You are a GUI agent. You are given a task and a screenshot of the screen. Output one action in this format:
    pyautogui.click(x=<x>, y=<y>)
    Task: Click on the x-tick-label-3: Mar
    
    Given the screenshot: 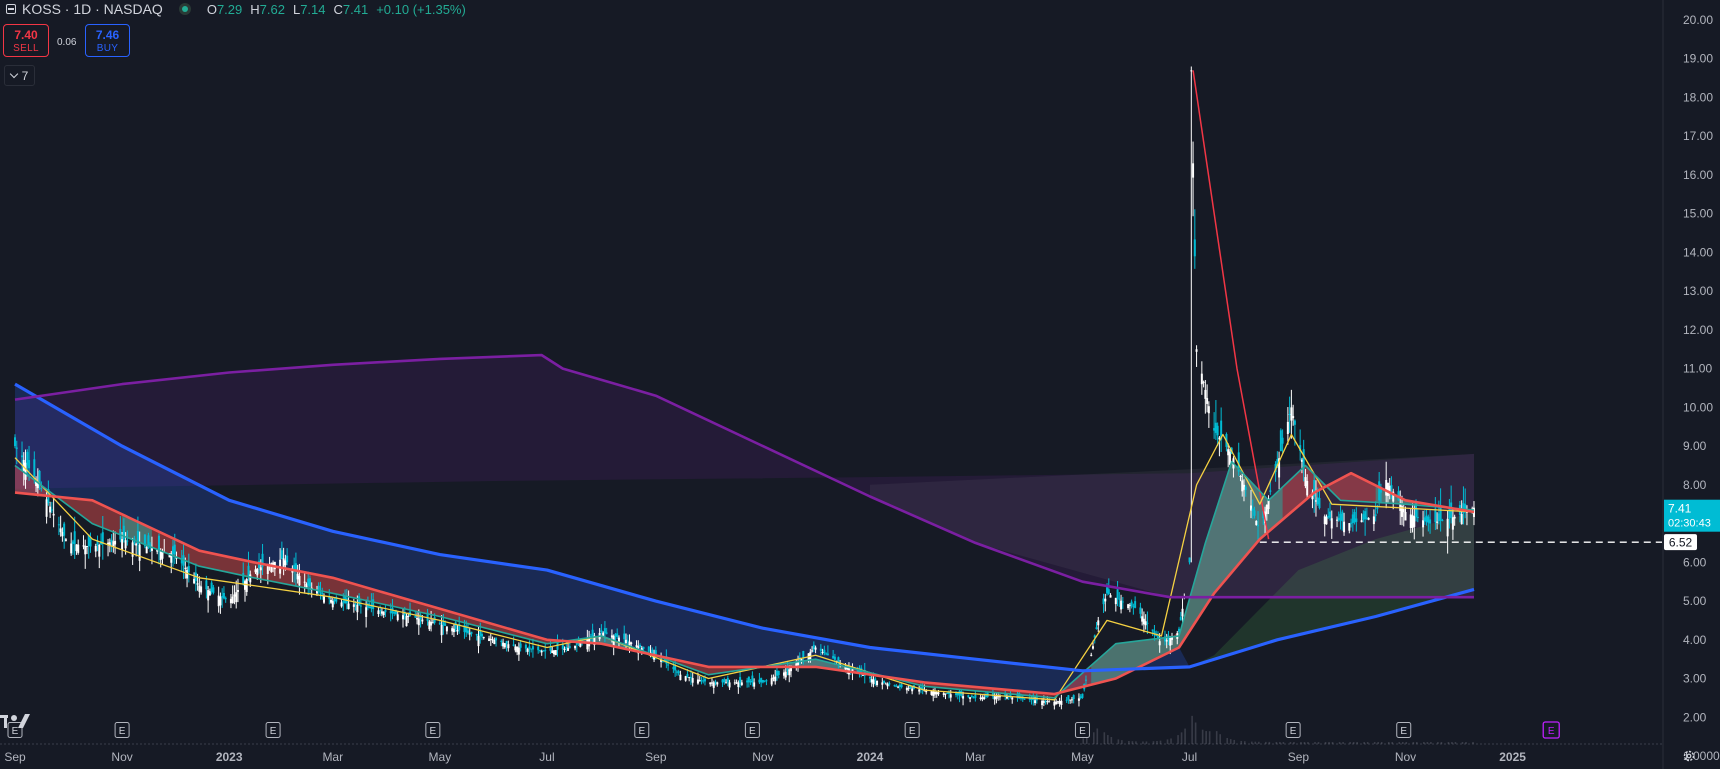 What is the action you would take?
    pyautogui.click(x=332, y=757)
    